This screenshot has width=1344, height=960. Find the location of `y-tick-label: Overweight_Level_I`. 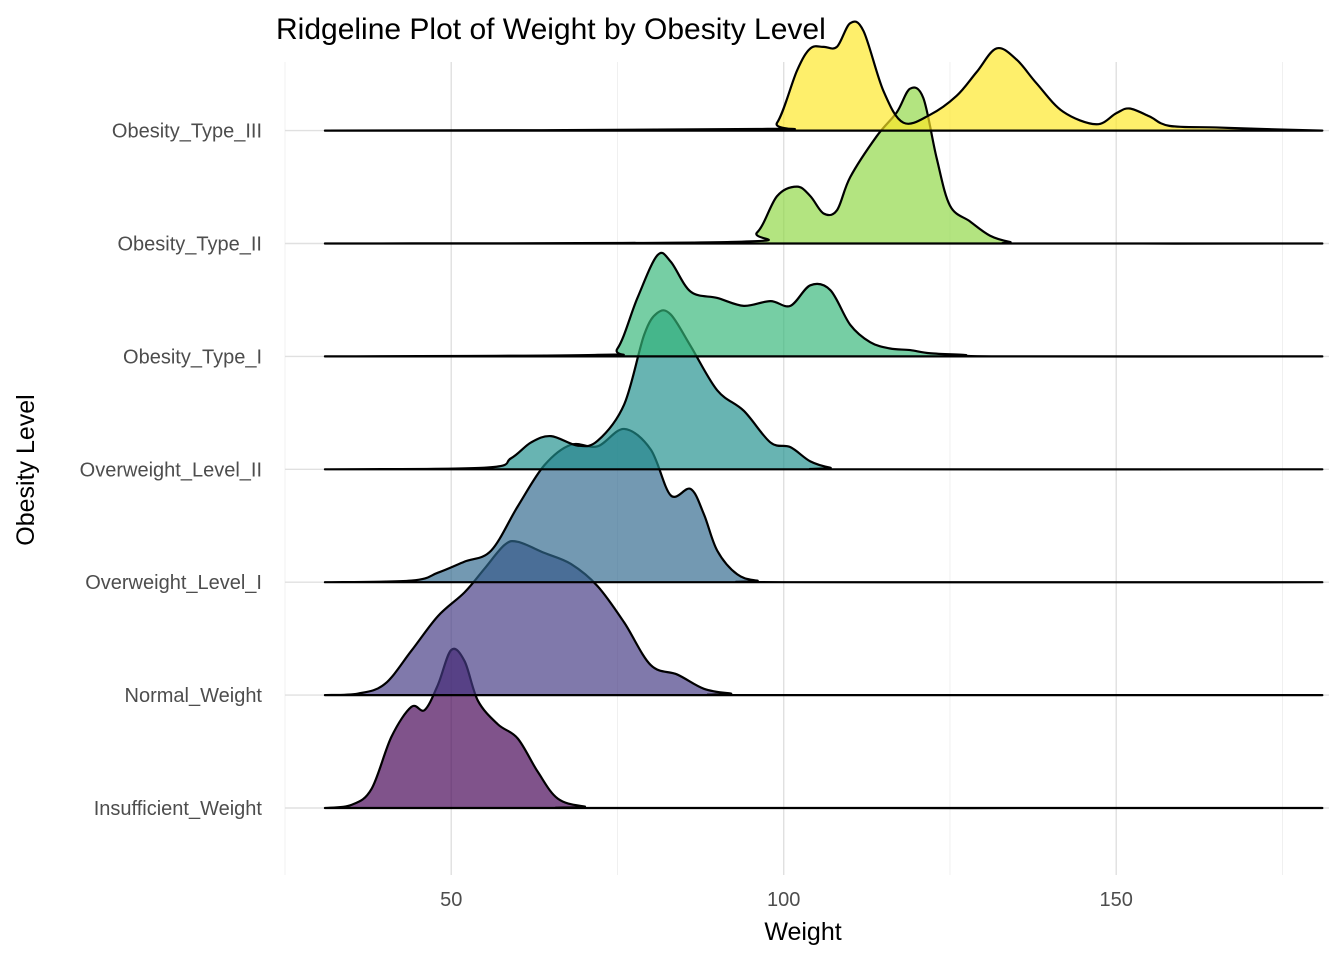

y-tick-label: Overweight_Level_I is located at coordinates (173, 583).